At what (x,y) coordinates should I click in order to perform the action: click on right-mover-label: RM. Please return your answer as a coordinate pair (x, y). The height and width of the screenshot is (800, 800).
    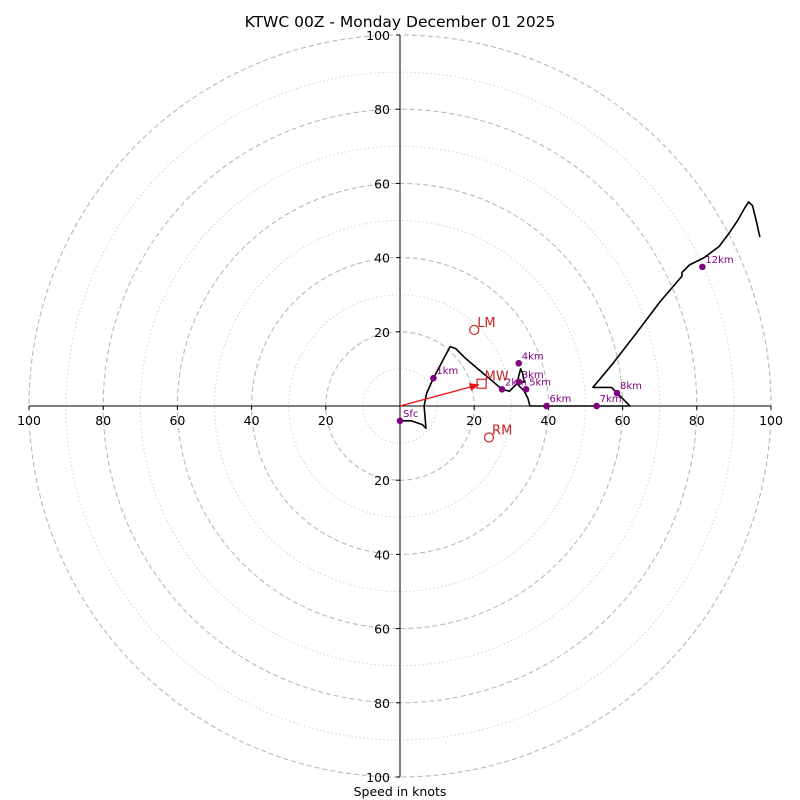
    Looking at the image, I should click on (502, 431).